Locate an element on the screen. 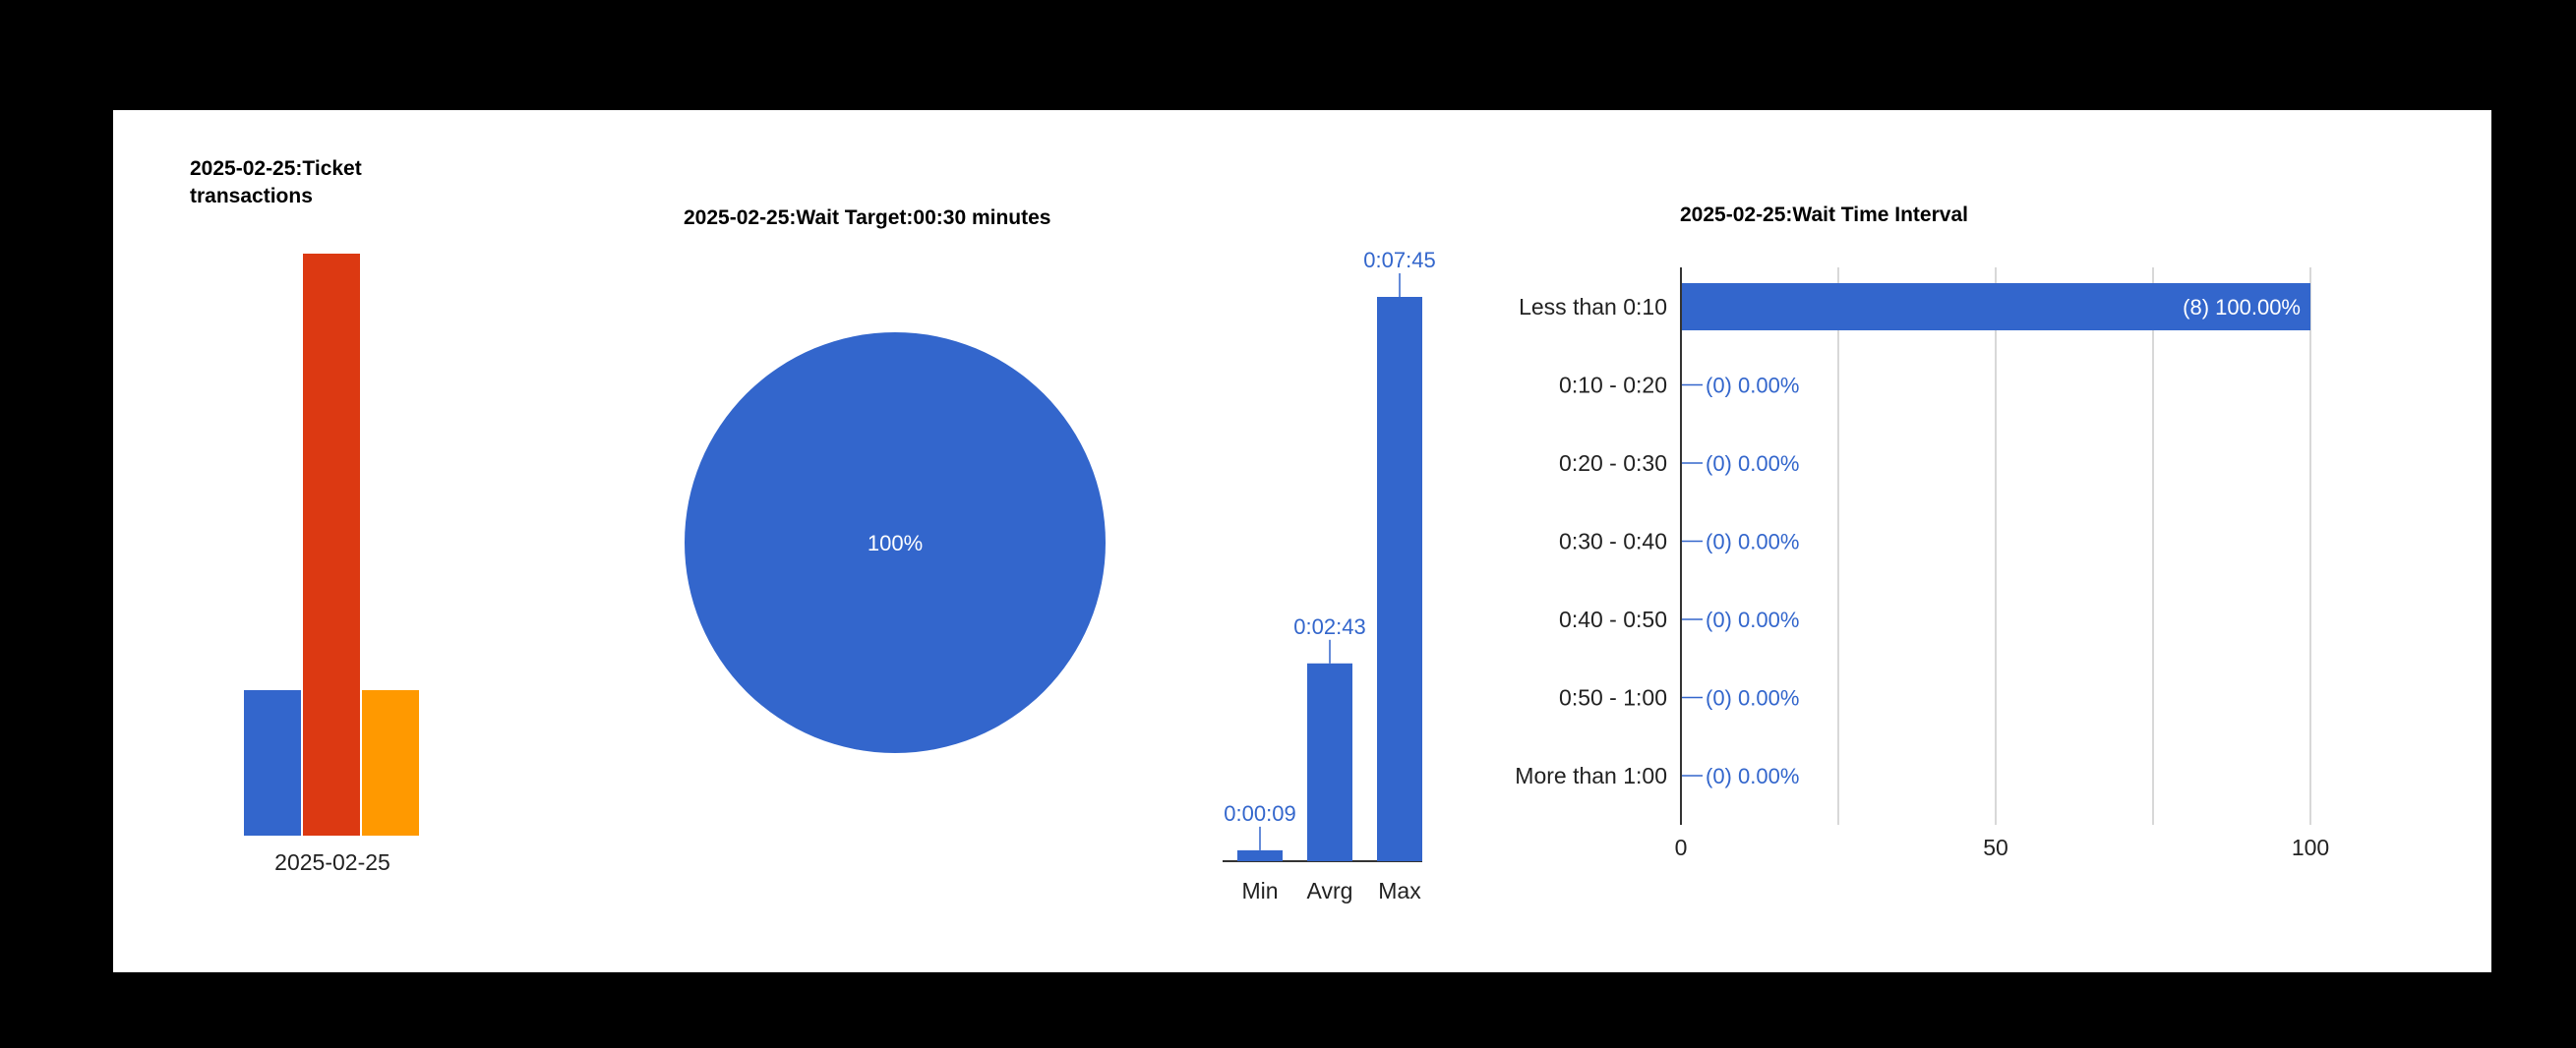  y-tick-label: 0:20 - 0:30 is located at coordinates (1613, 463).